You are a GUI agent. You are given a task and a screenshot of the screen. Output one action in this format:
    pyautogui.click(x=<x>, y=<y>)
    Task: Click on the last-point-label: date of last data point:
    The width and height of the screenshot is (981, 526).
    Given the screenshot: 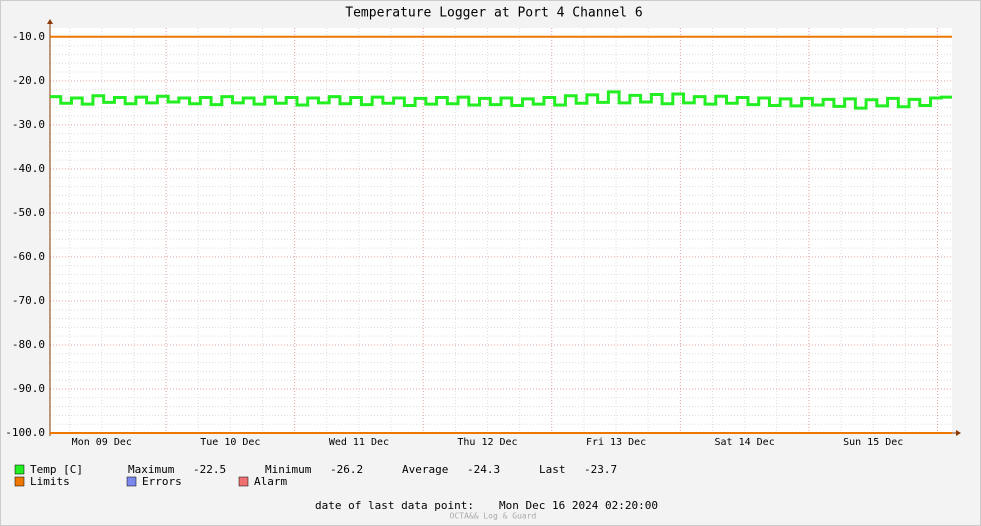 What is the action you would take?
    pyautogui.click(x=394, y=505)
    